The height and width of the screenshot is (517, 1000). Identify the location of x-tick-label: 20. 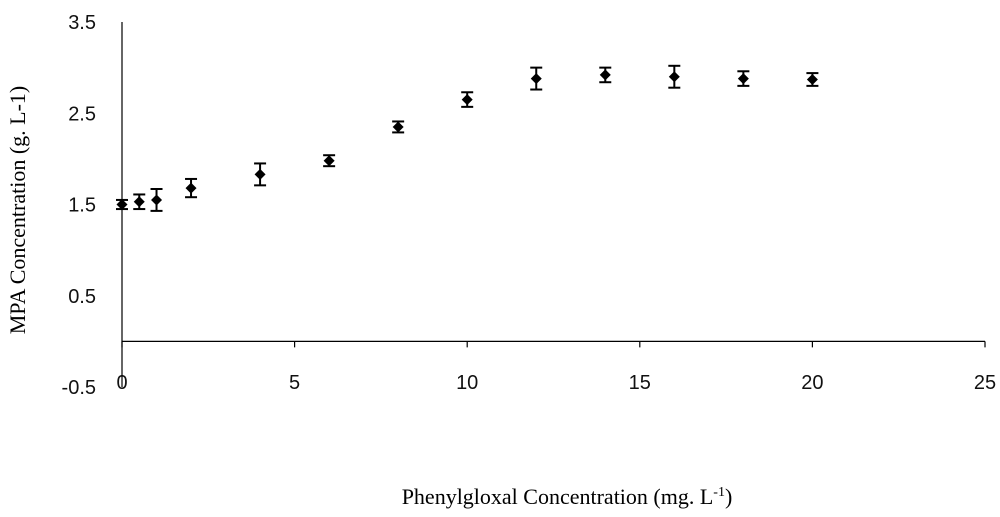
(812, 383).